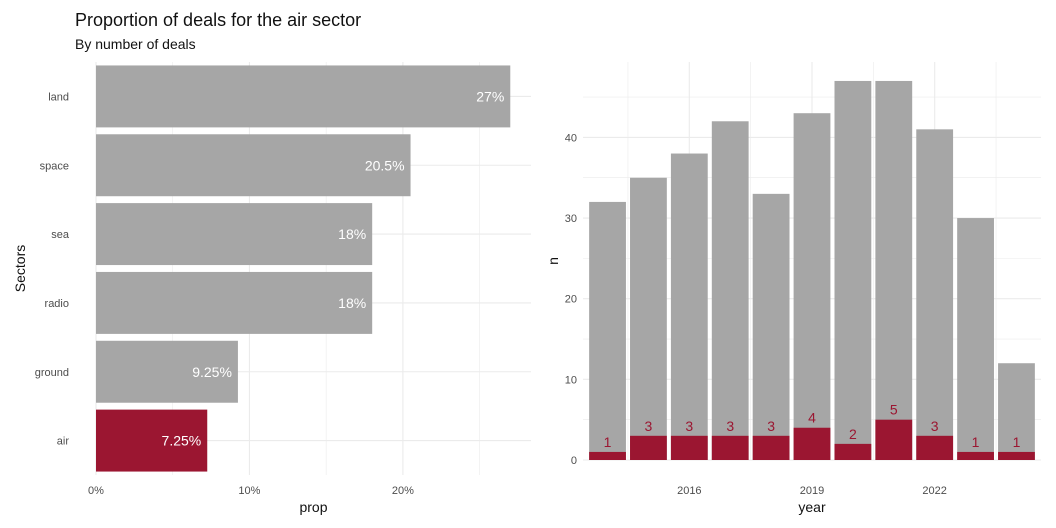  What do you see at coordinates (934, 491) in the screenshot?
I see `x-tick-label: 2022` at bounding box center [934, 491].